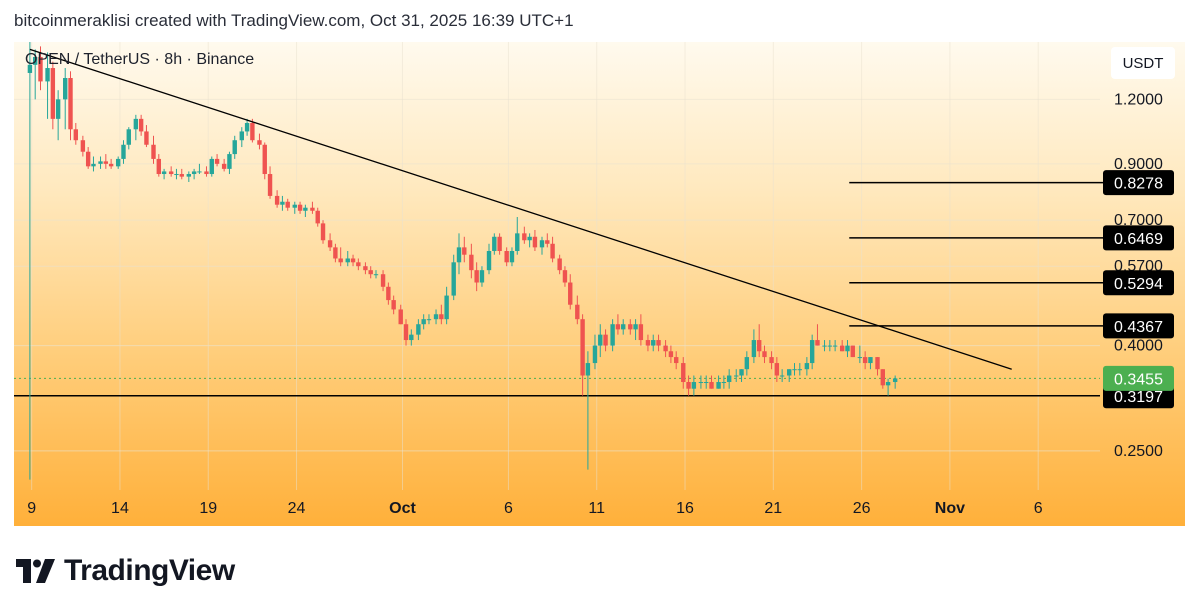  What do you see at coordinates (125, 571) in the screenshot?
I see `tradingview-logo: TradingView` at bounding box center [125, 571].